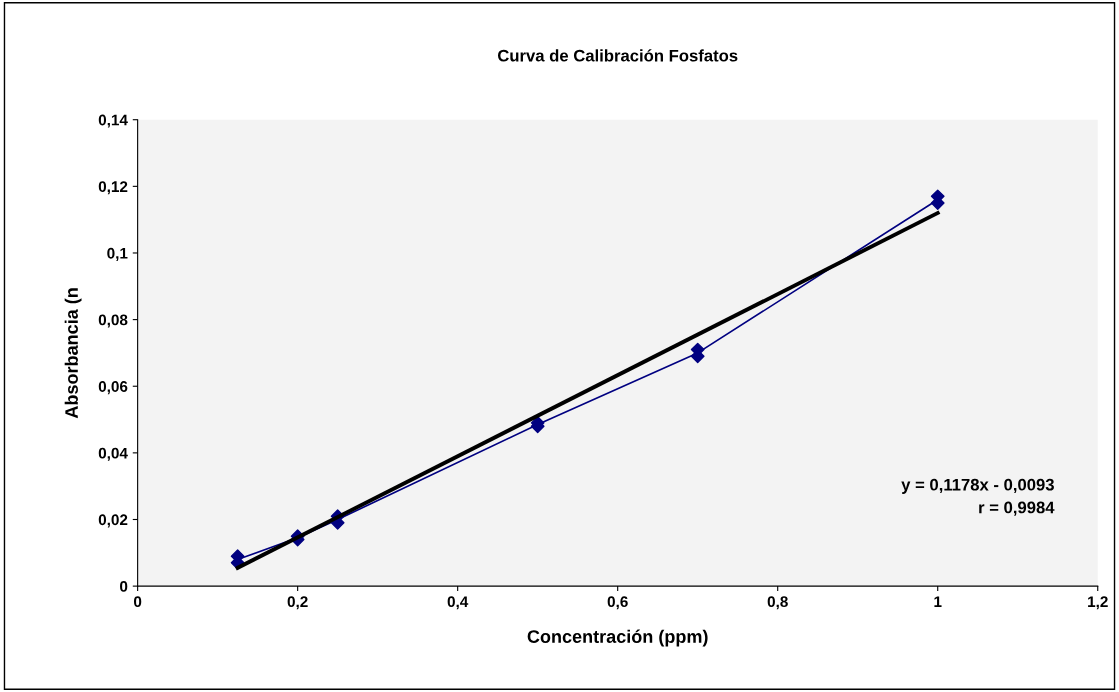  What do you see at coordinates (617, 638) in the screenshot?
I see `x-axis-title: Concentración (ppm)` at bounding box center [617, 638].